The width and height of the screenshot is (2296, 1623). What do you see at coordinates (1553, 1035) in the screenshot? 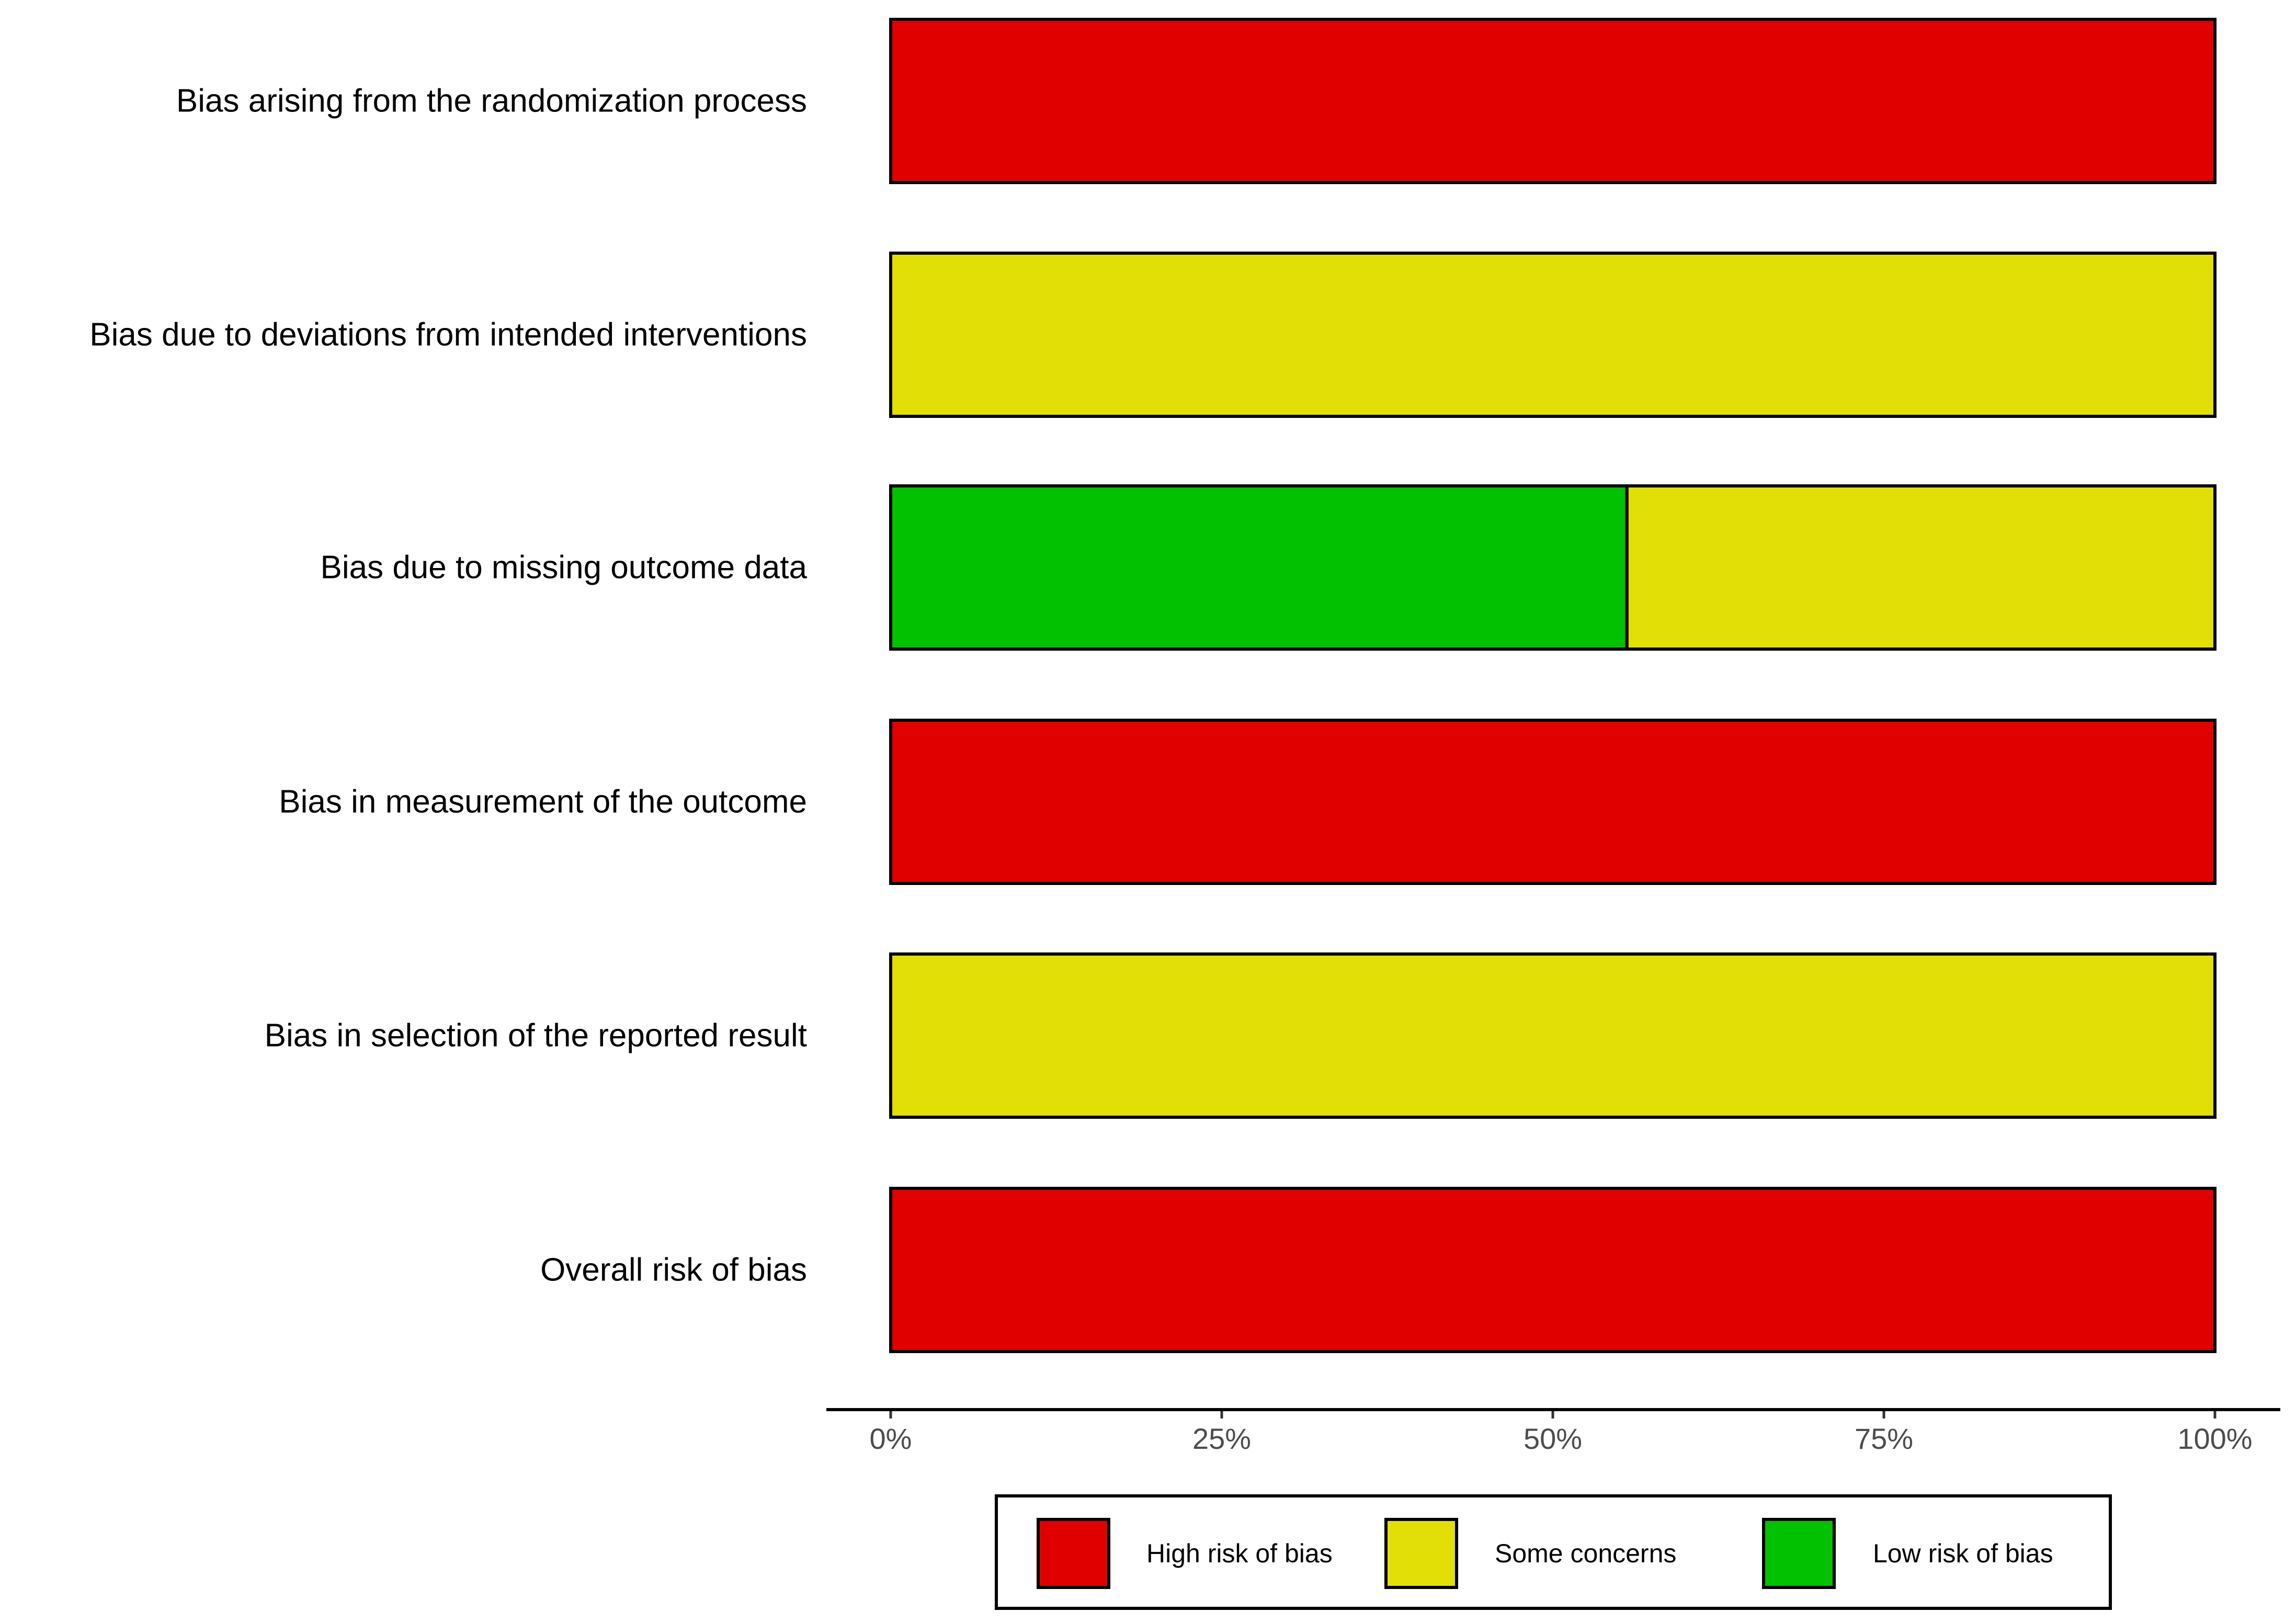
I see `bar-bias-in-selection-of-the-reported-result-some-concerns` at bounding box center [1553, 1035].